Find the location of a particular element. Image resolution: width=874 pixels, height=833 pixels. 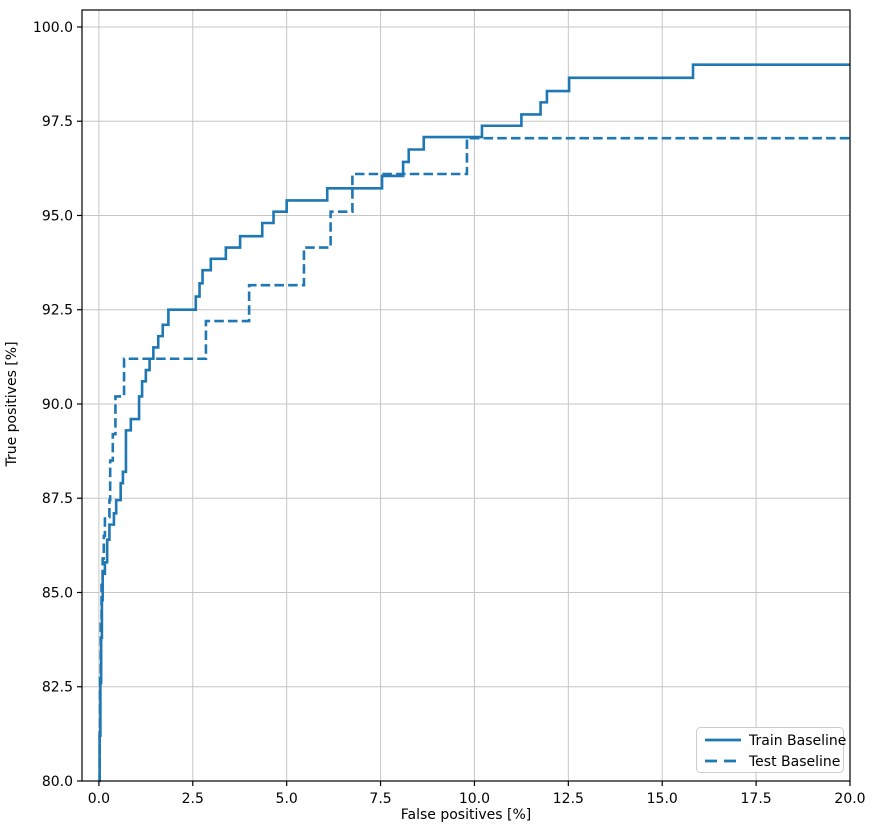

x-tick-label: 15.0 is located at coordinates (662, 799).